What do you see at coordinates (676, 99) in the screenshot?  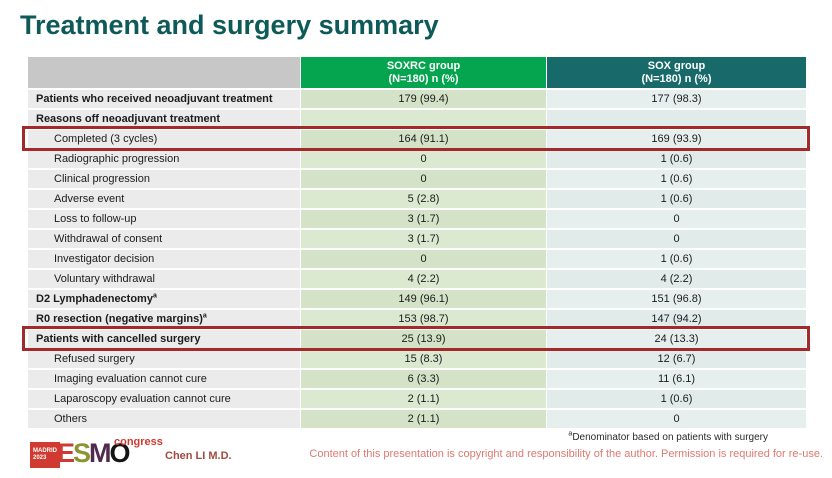 I see `sox-value: 177 (98.3)` at bounding box center [676, 99].